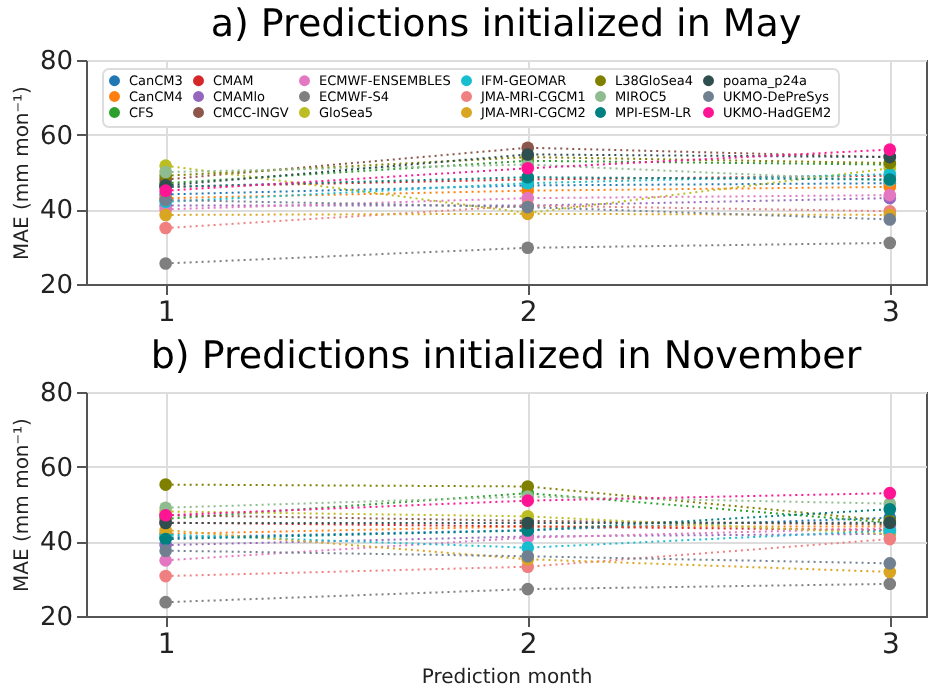 The width and height of the screenshot is (948, 696). What do you see at coordinates (506, 24) in the screenshot?
I see `chart-title: a) Predictions initialized in May` at bounding box center [506, 24].